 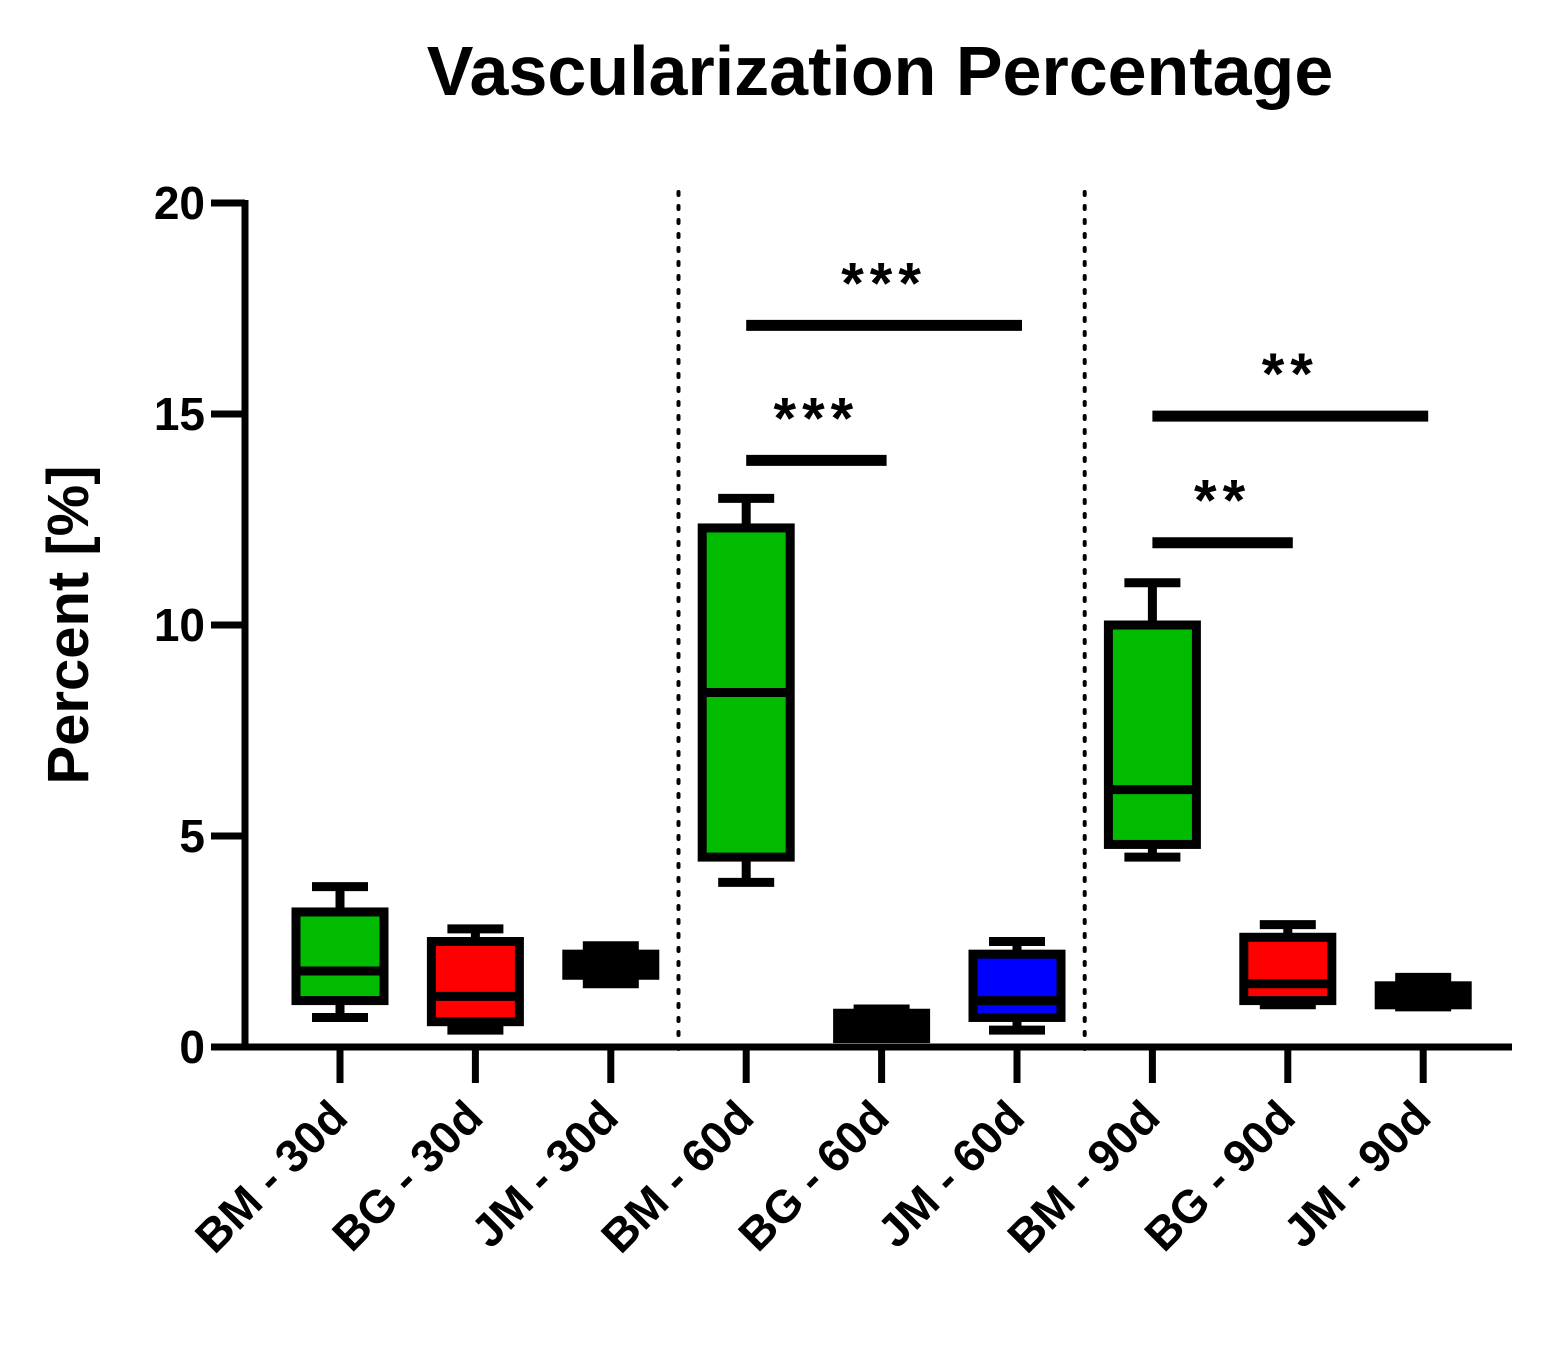 What do you see at coordinates (1290, 374) in the screenshot?
I see `significance-label-4: **` at bounding box center [1290, 374].